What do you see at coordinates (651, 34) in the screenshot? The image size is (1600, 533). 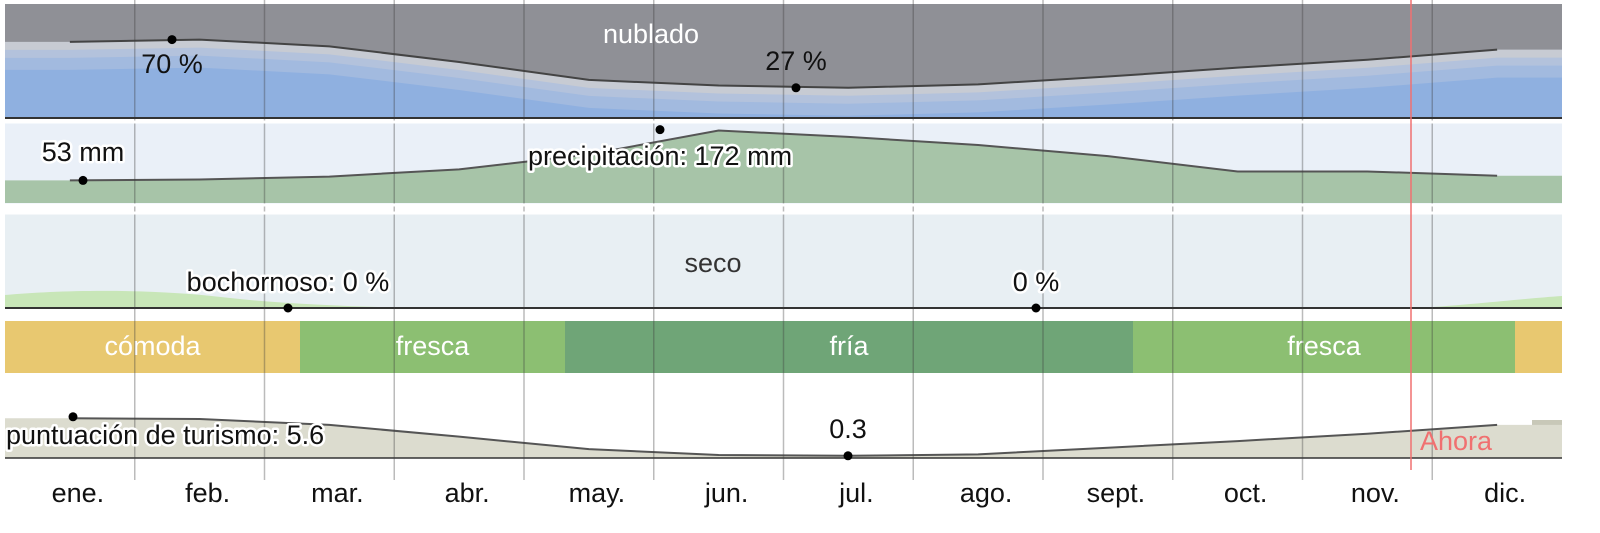 I see `cloud-label: nublado` at bounding box center [651, 34].